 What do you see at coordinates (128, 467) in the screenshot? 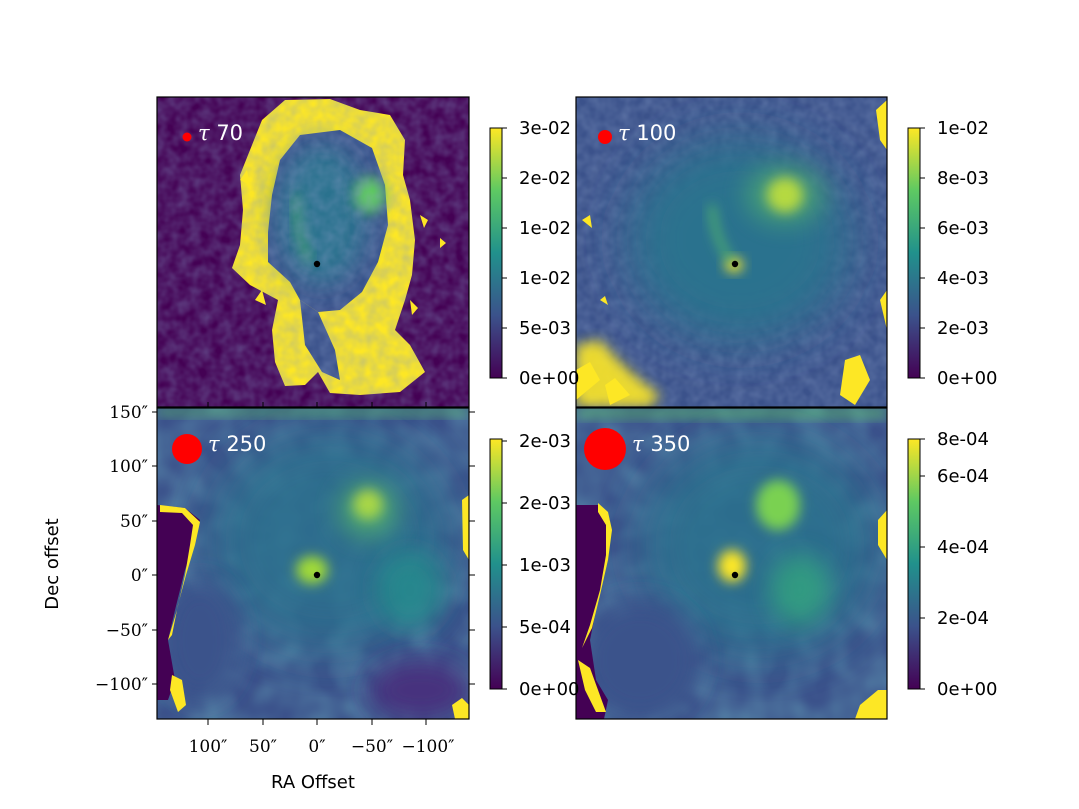
I see `y-tick-label: 100″` at bounding box center [128, 467].